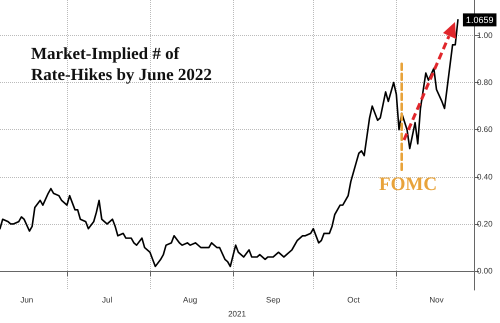 The image size is (500, 323). I want to click on y-tick-label: 0.00, so click(485, 271).